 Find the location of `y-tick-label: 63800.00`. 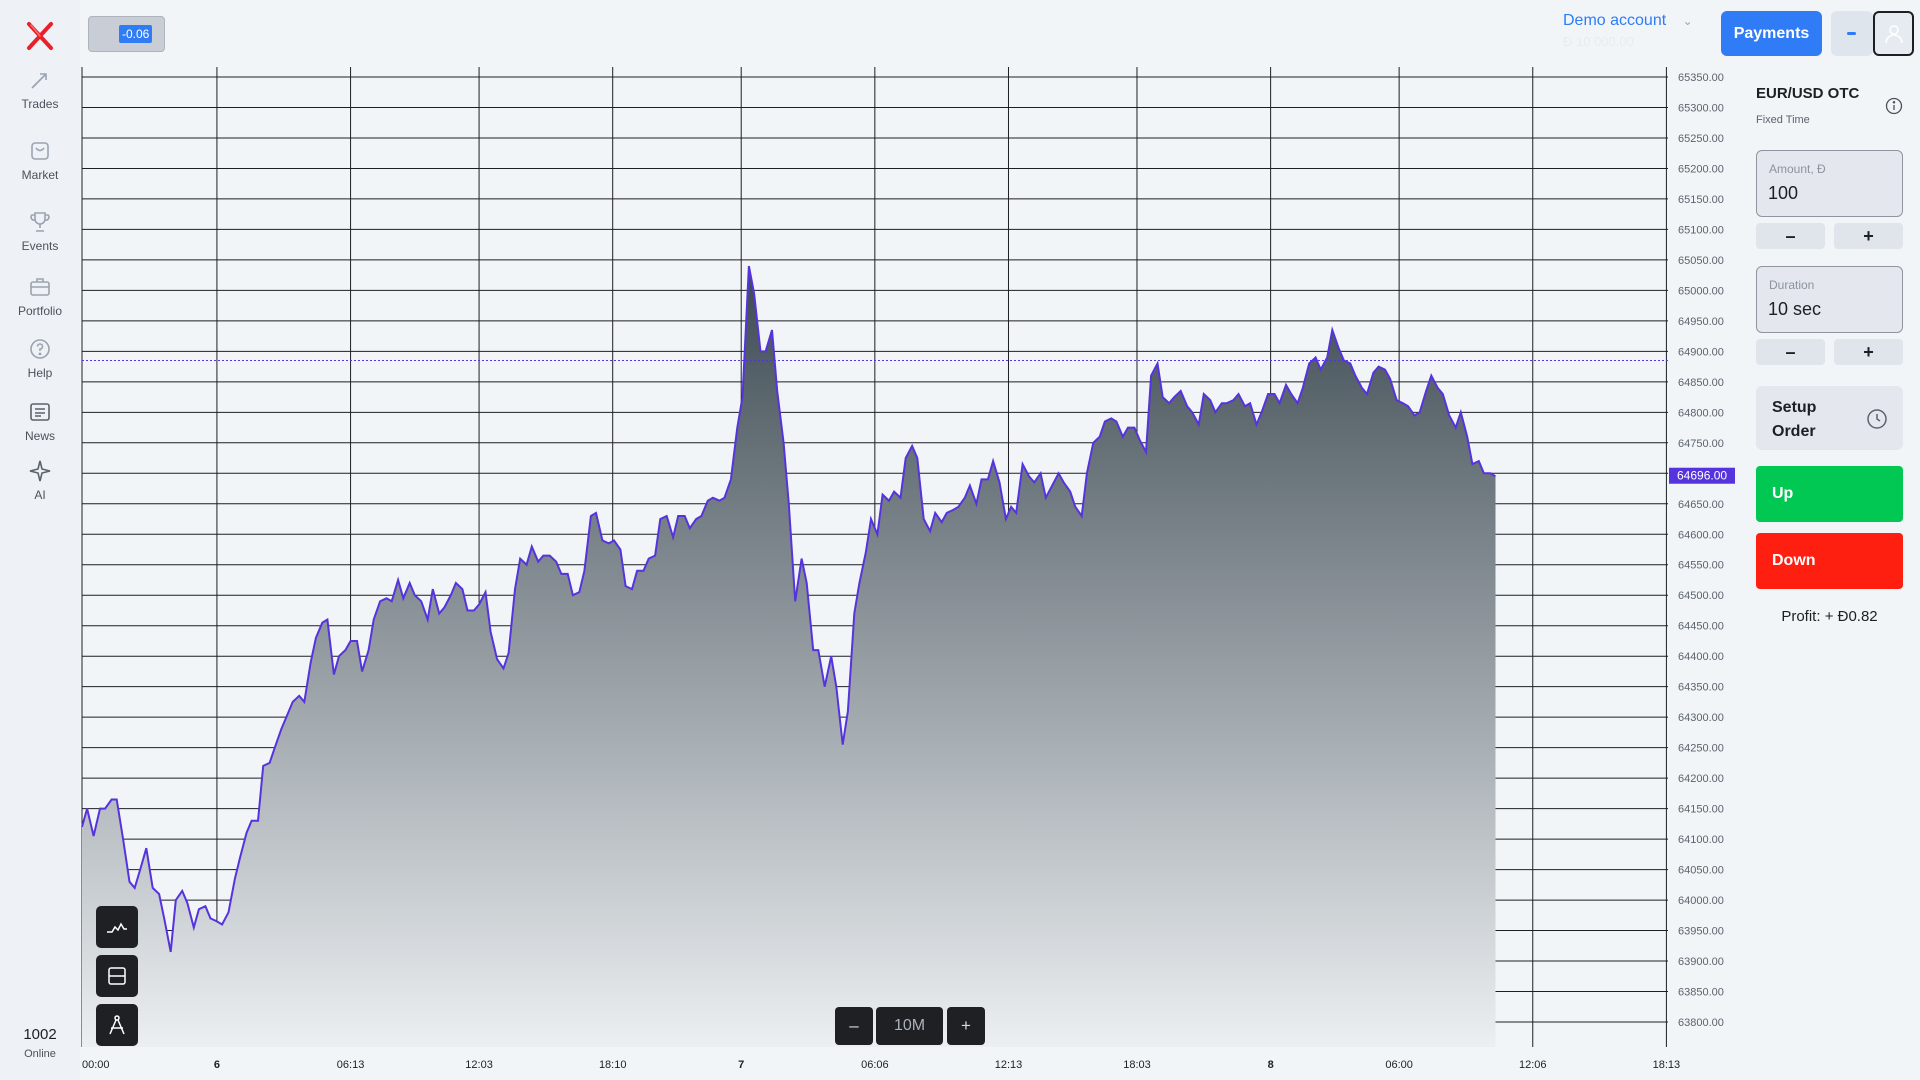

y-tick-label: 63800.00 is located at coordinates (1701, 1023).